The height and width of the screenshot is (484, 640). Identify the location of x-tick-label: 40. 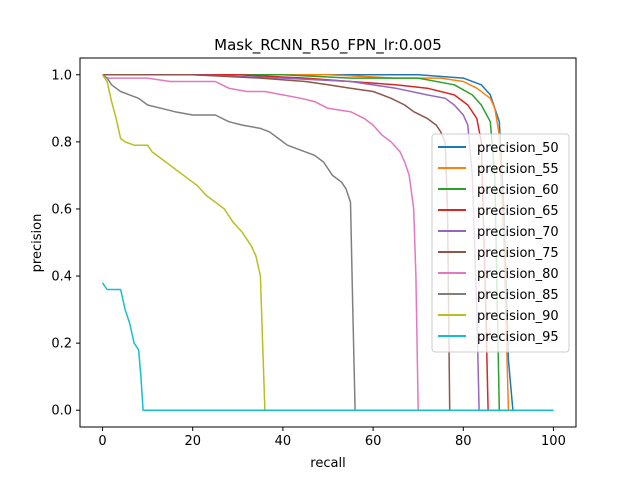
(283, 441).